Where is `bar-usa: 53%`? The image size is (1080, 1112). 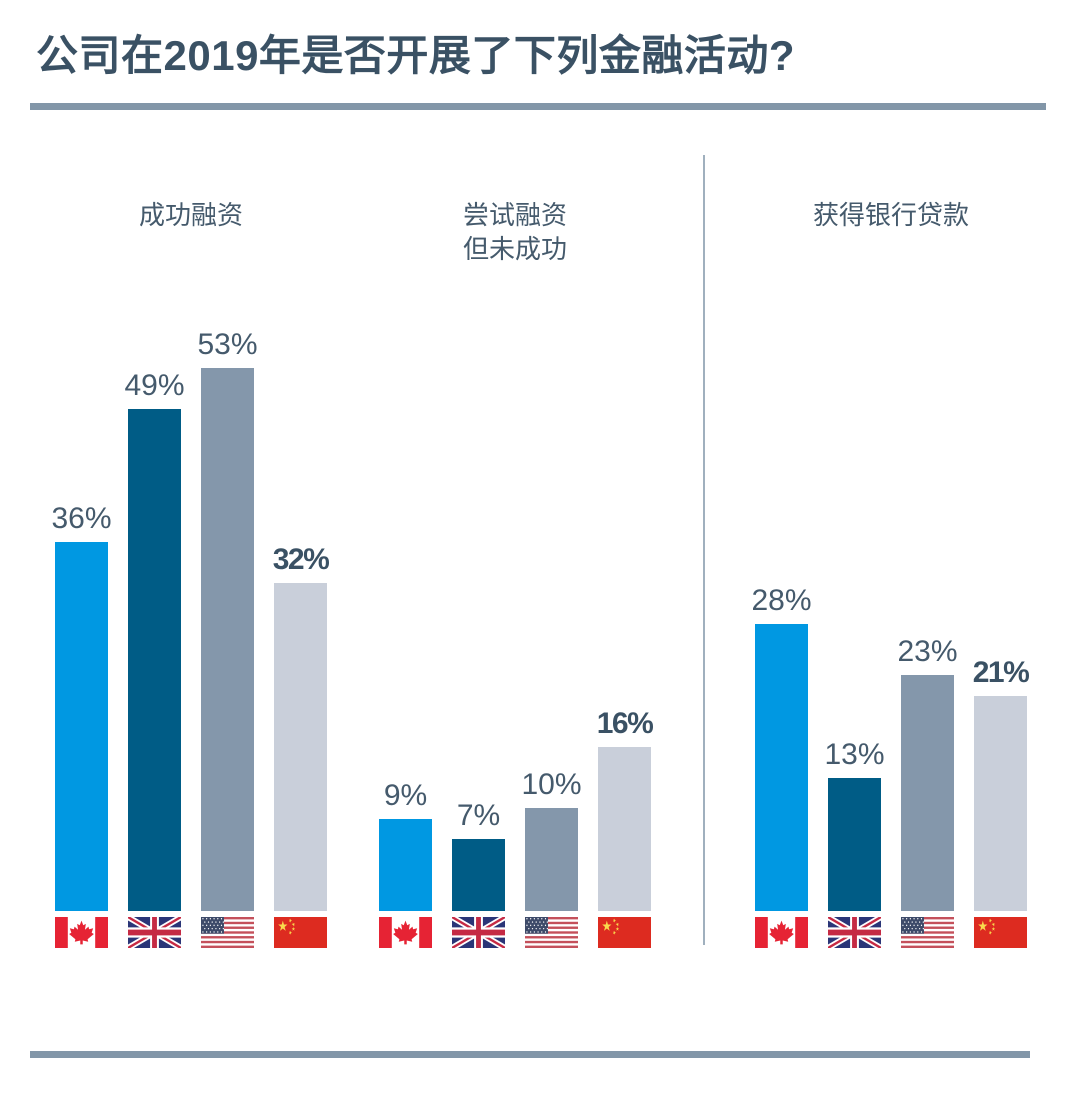
bar-usa: 53% is located at coordinates (227, 619).